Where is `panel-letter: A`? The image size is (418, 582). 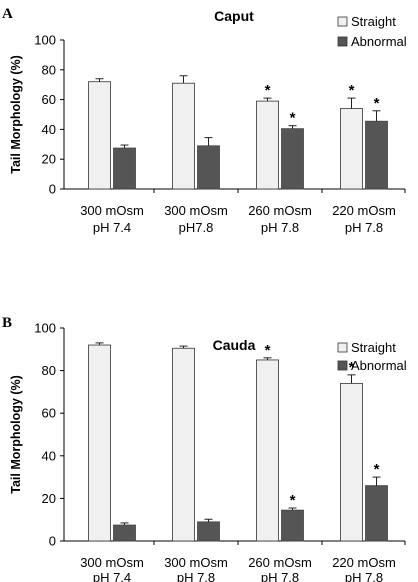 panel-letter: A is located at coordinates (7, 14).